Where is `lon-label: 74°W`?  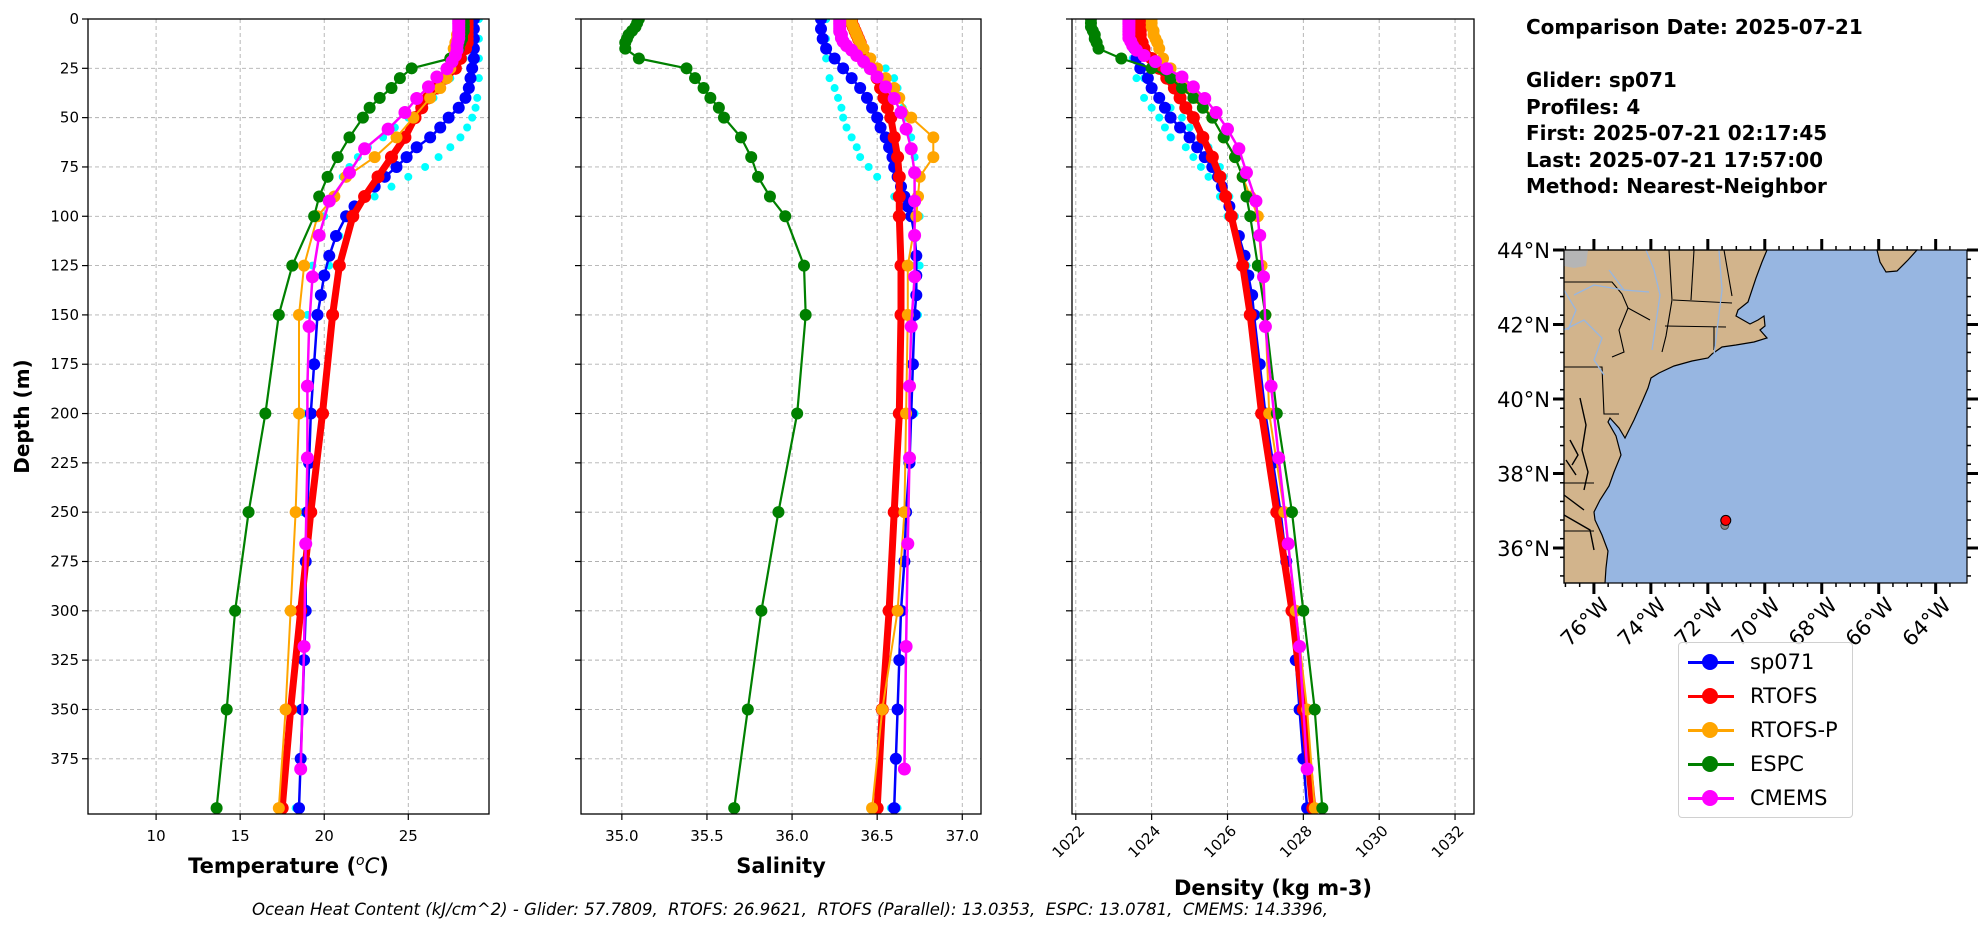 lon-label: 74°W is located at coordinates (1642, 622).